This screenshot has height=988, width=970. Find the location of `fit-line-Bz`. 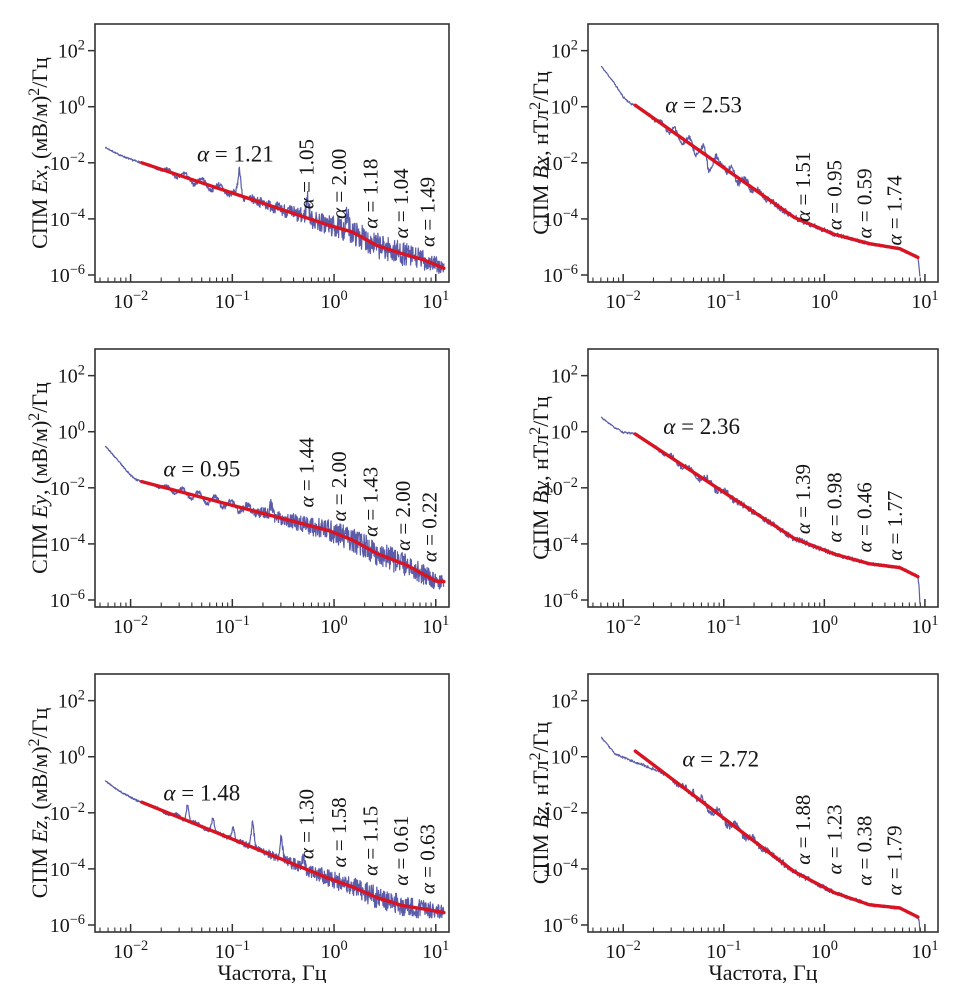

fit-line-Bz is located at coordinates (776, 834).